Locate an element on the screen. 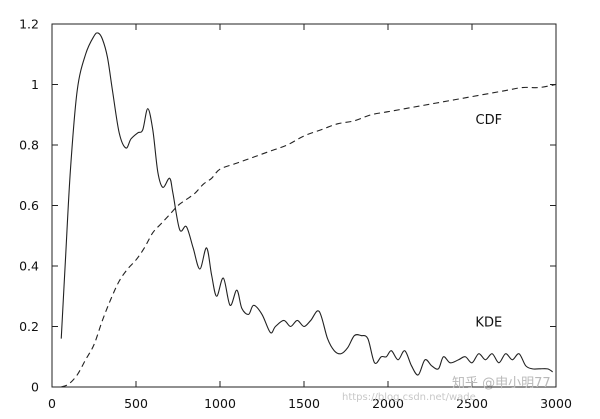 This screenshot has height=419, width=600. y-tick-label: 1.2 is located at coordinates (29, 24).